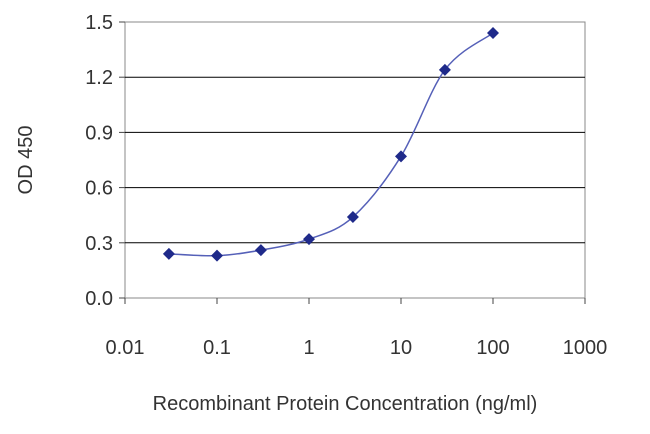  Describe the element at coordinates (99, 23) in the screenshot. I see `y-tick-label: 1.5` at that location.